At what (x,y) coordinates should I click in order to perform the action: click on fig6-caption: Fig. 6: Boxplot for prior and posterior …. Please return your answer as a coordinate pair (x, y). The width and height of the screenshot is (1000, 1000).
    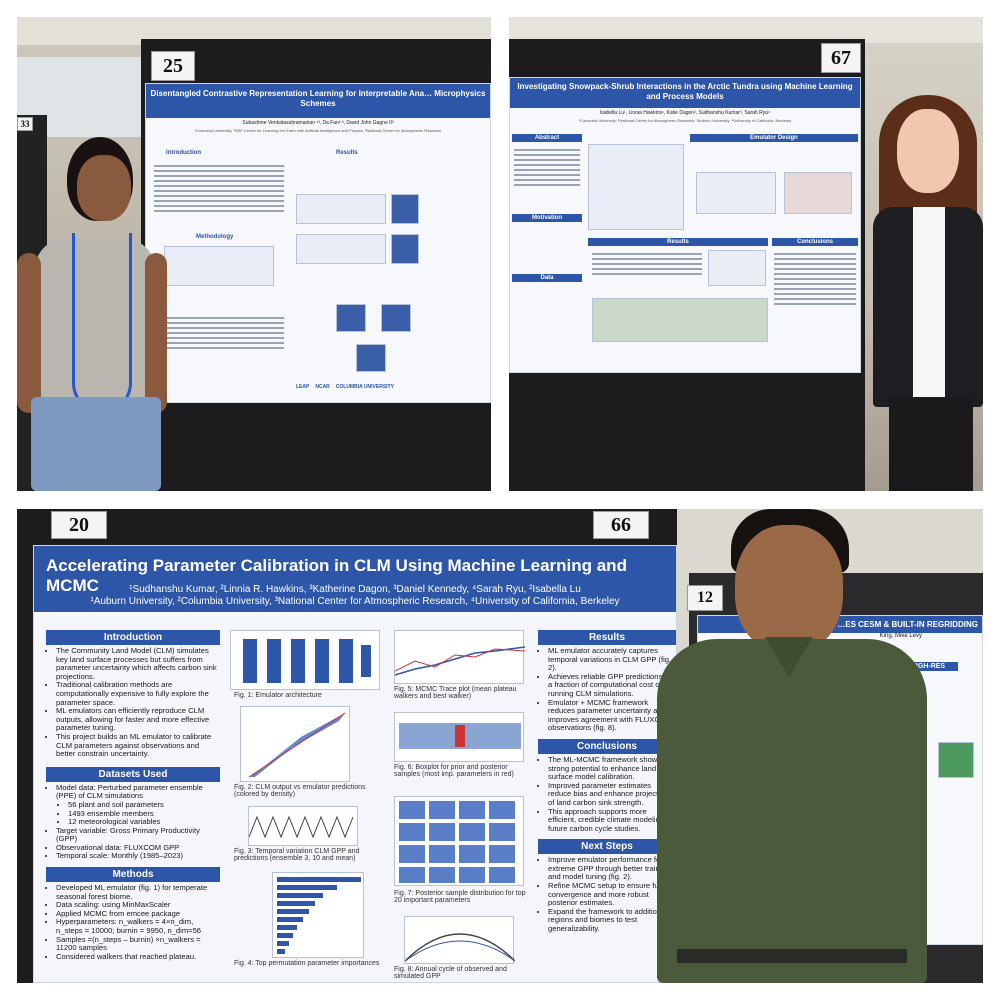
    Looking at the image, I should click on (454, 771).